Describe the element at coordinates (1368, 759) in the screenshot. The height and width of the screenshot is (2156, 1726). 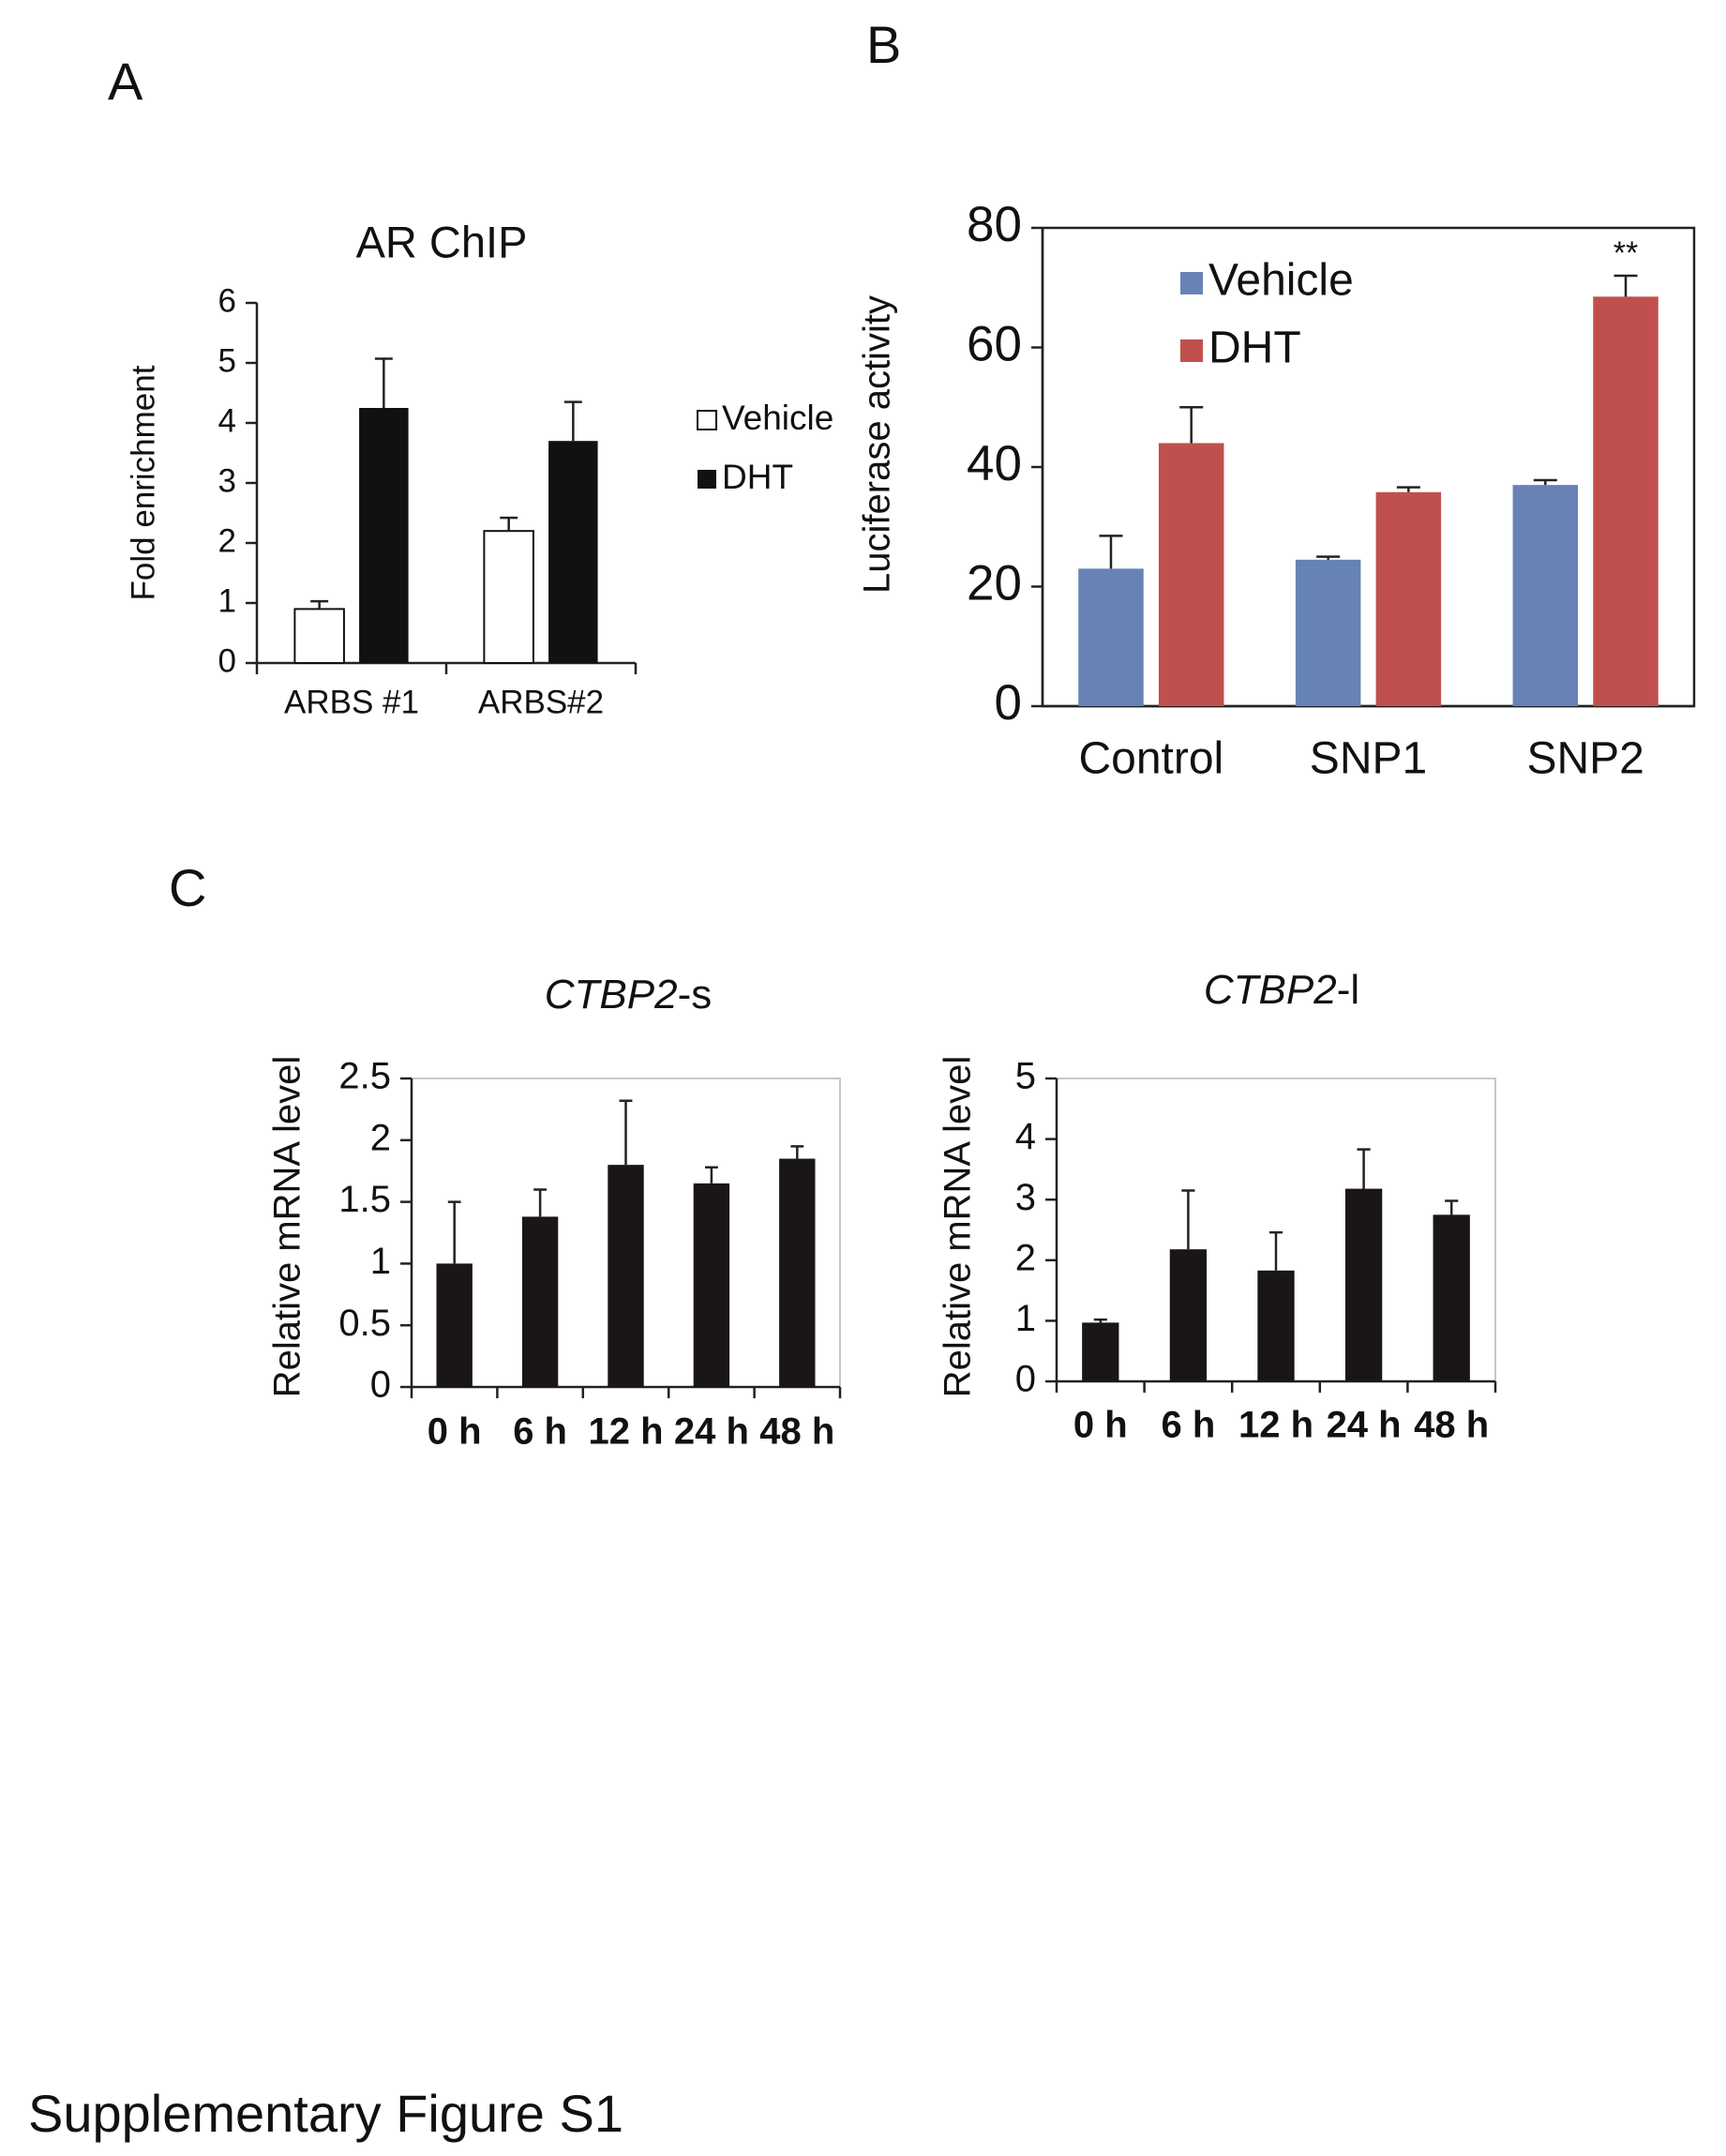
I see `x-tick-label: SNP1` at that location.